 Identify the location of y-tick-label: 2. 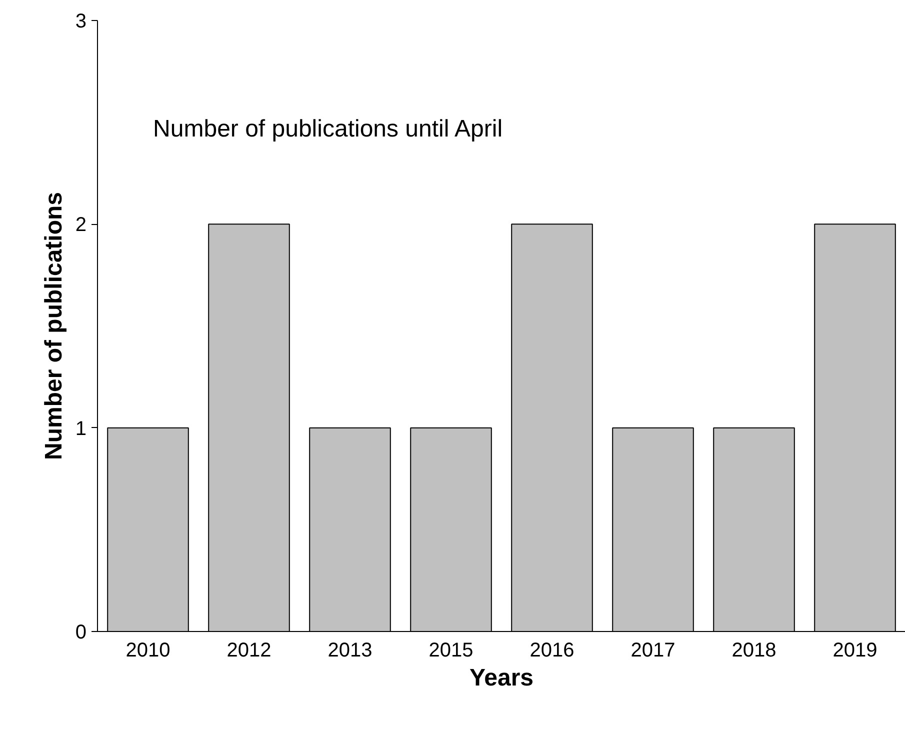
(80, 225).